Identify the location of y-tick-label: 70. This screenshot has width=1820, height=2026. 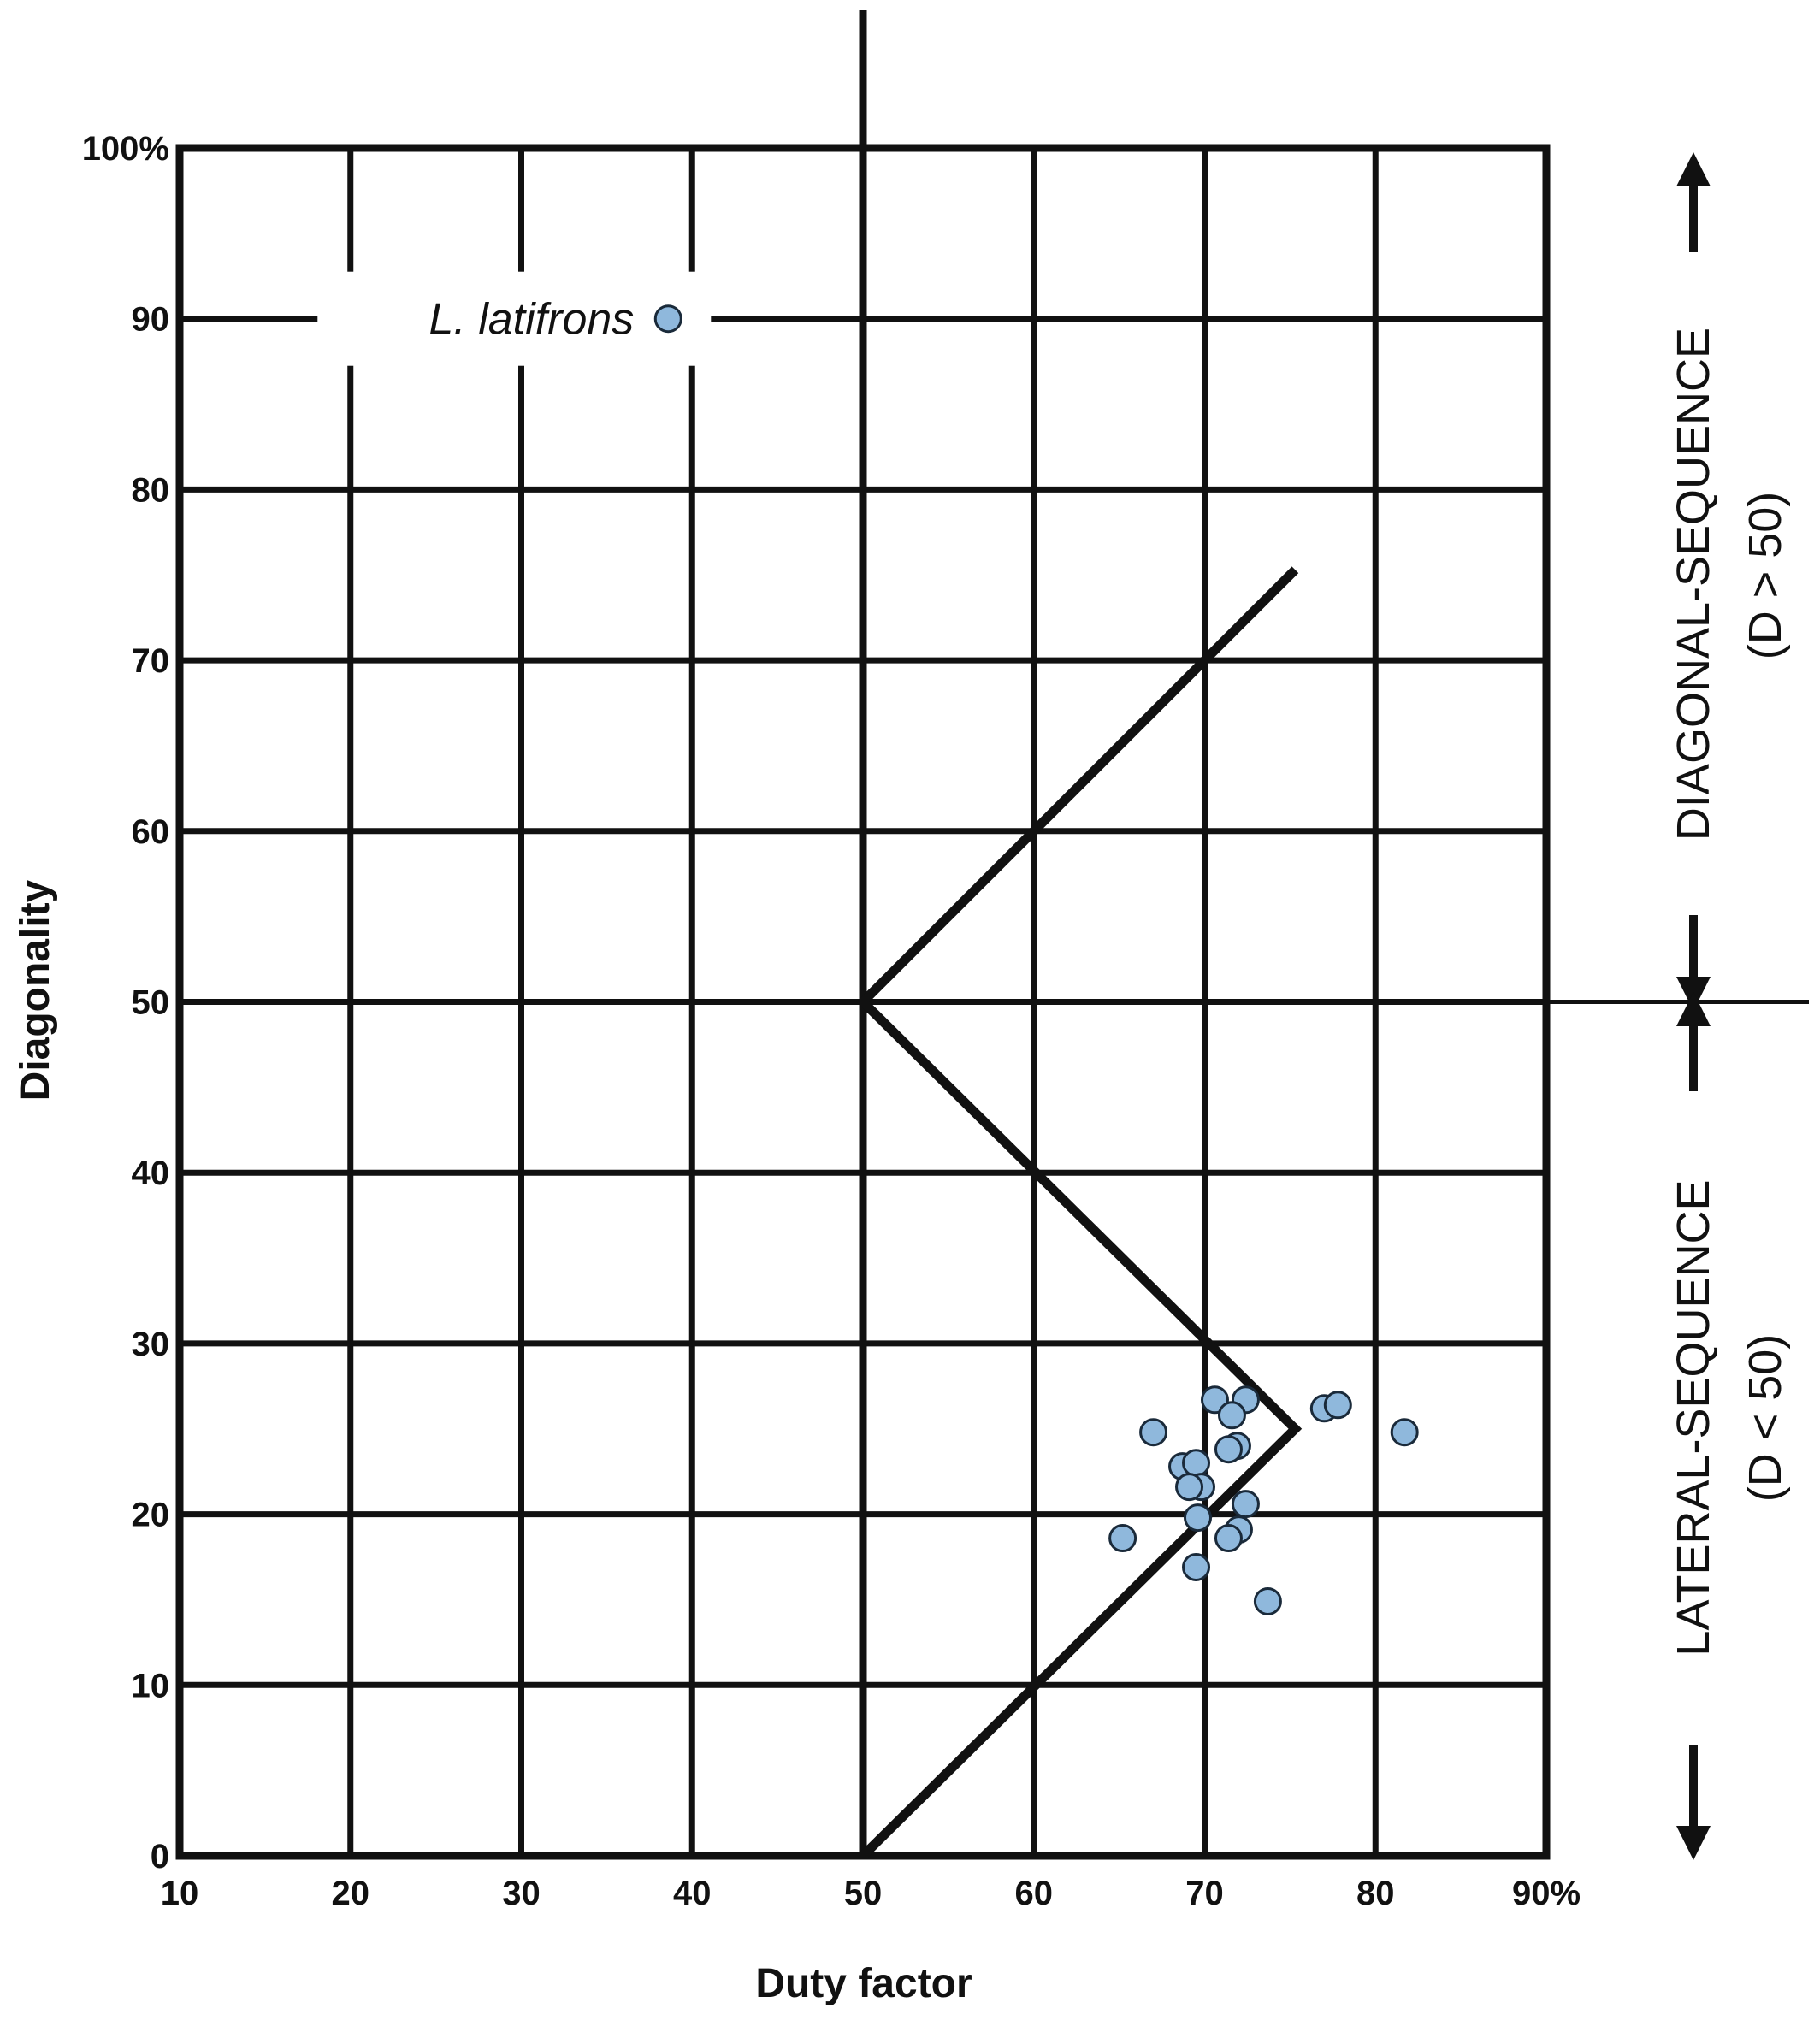
(151, 661).